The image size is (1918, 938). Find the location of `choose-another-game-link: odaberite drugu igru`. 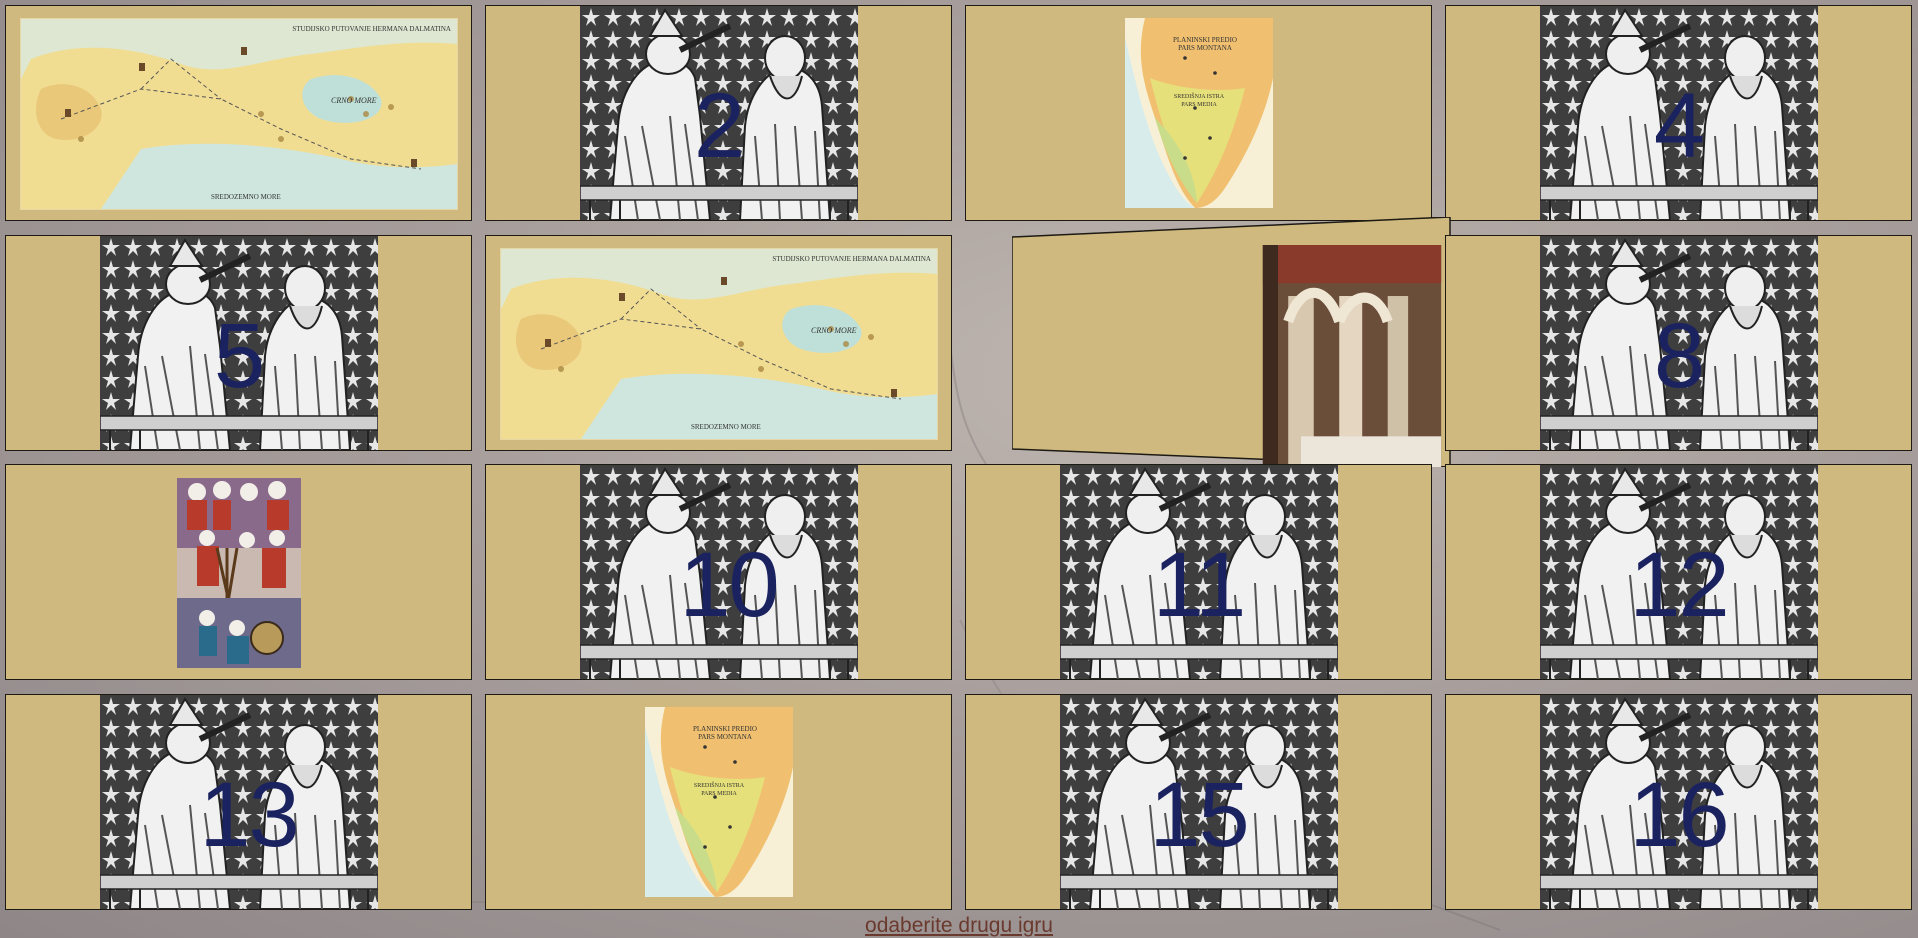

choose-another-game-link: odaberite drugu igru is located at coordinates (959, 926).